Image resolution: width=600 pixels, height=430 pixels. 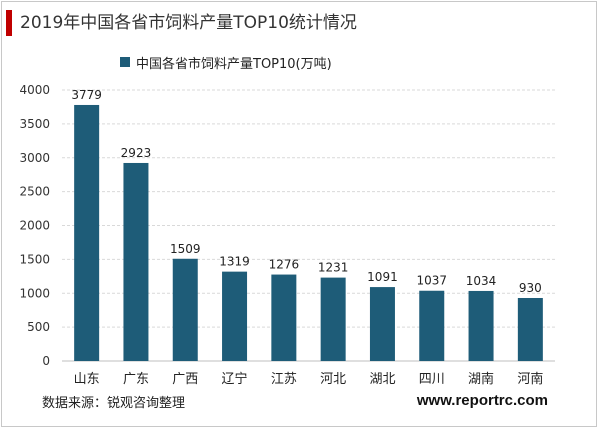 What do you see at coordinates (284, 379) in the screenshot?
I see `x-tick-label: 江苏` at bounding box center [284, 379].